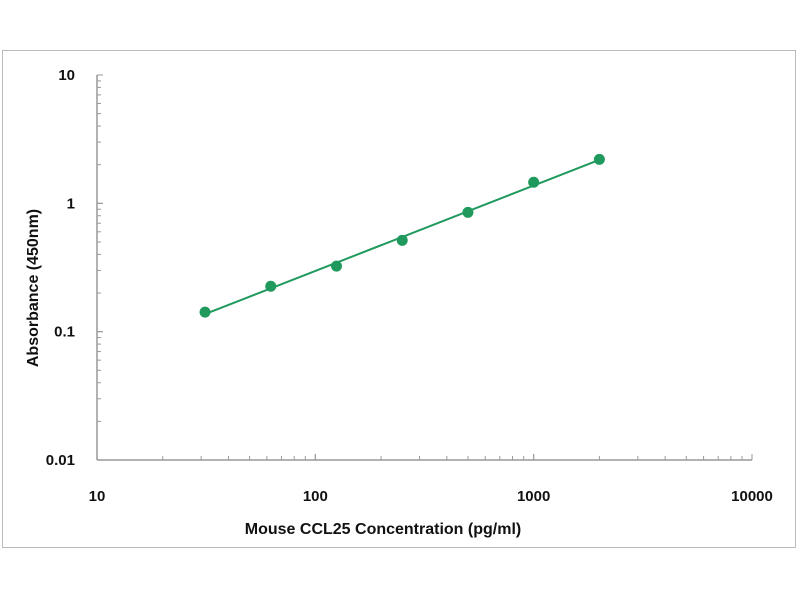 The image size is (800, 600). Describe the element at coordinates (66, 75) in the screenshot. I see `y-tick-label: 10` at that location.